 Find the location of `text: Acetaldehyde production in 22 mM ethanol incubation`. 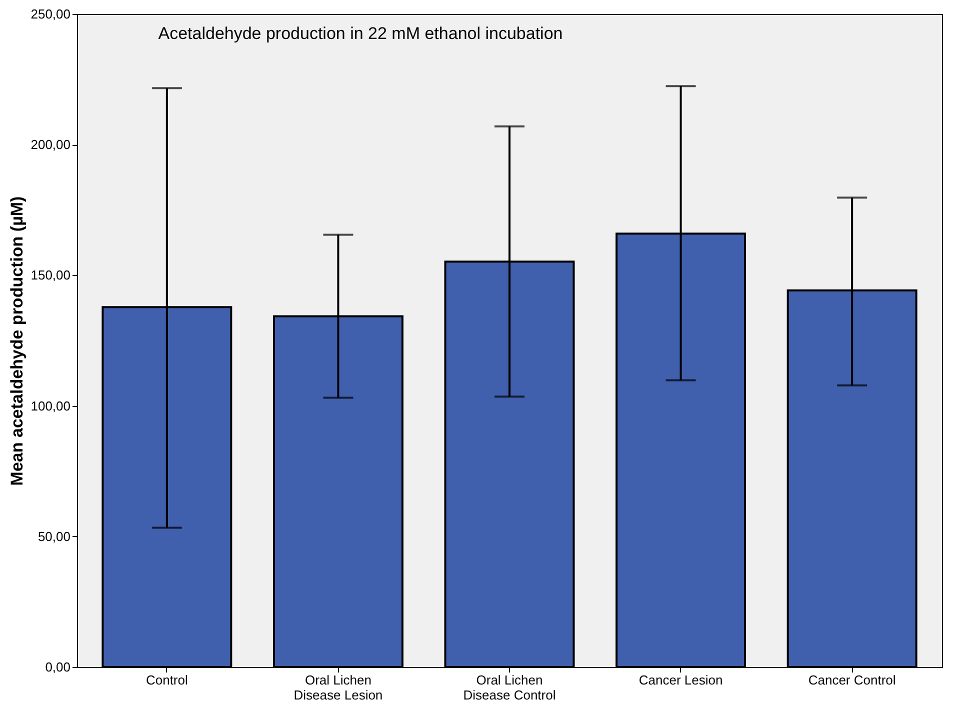

text: Acetaldehyde production in 22 mM ethanol incubation is located at coordinates (360, 33).